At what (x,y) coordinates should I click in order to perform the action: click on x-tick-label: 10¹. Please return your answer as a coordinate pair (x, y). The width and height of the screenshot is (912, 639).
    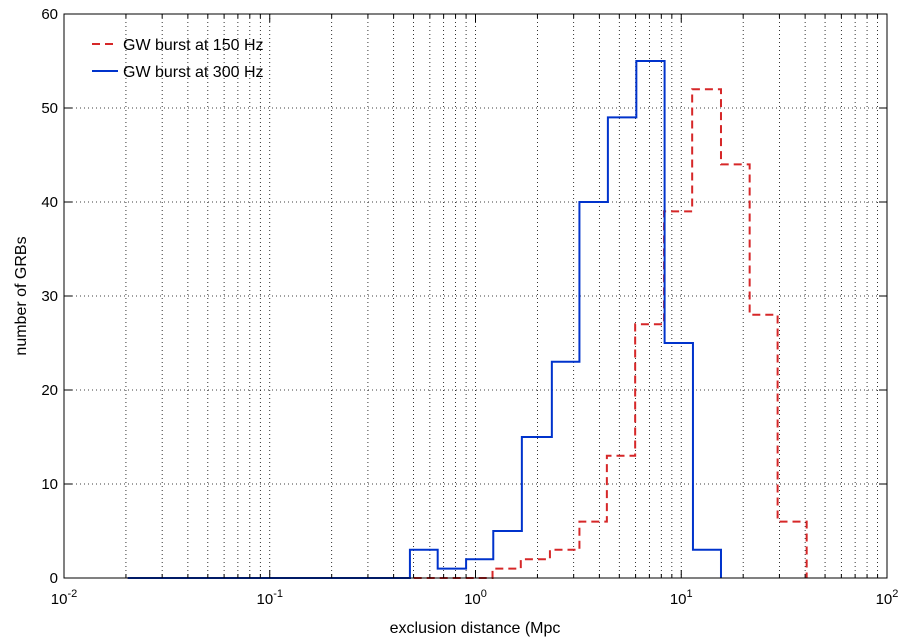
    Looking at the image, I should click on (681, 598).